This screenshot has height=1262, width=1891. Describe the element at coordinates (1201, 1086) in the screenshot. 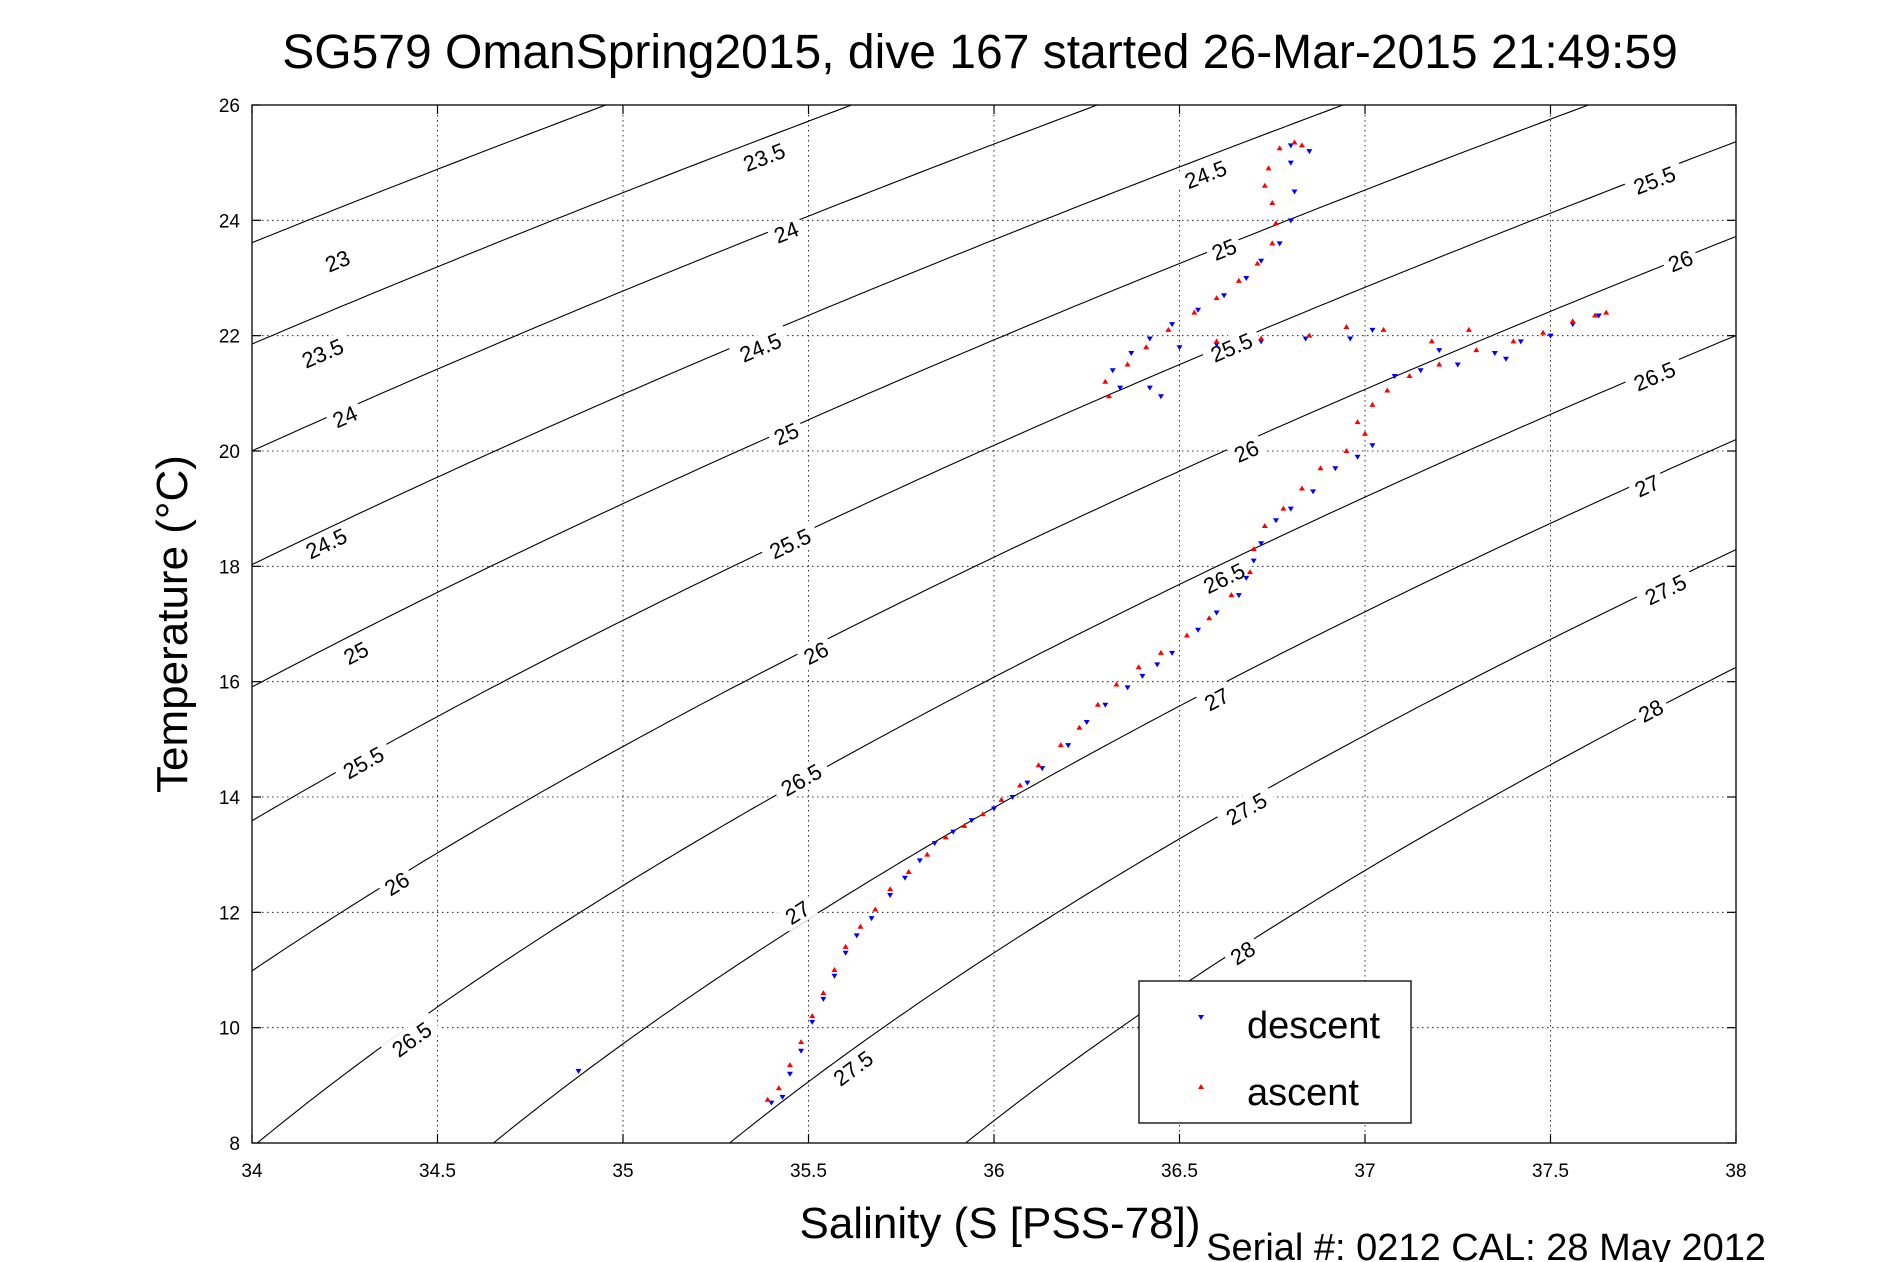

I see `legend-marker-ascent` at that location.